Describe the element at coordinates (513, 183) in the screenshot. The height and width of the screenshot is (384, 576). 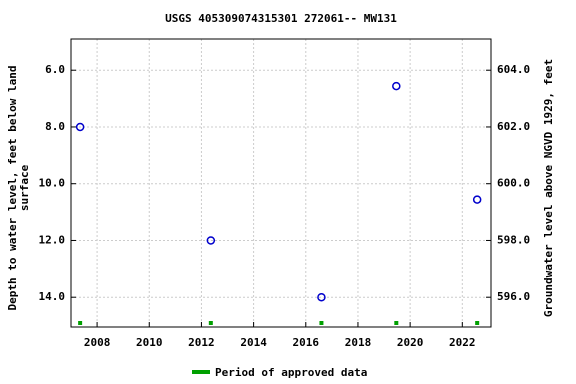
I see `y2-tick-label: 600.0` at that location.